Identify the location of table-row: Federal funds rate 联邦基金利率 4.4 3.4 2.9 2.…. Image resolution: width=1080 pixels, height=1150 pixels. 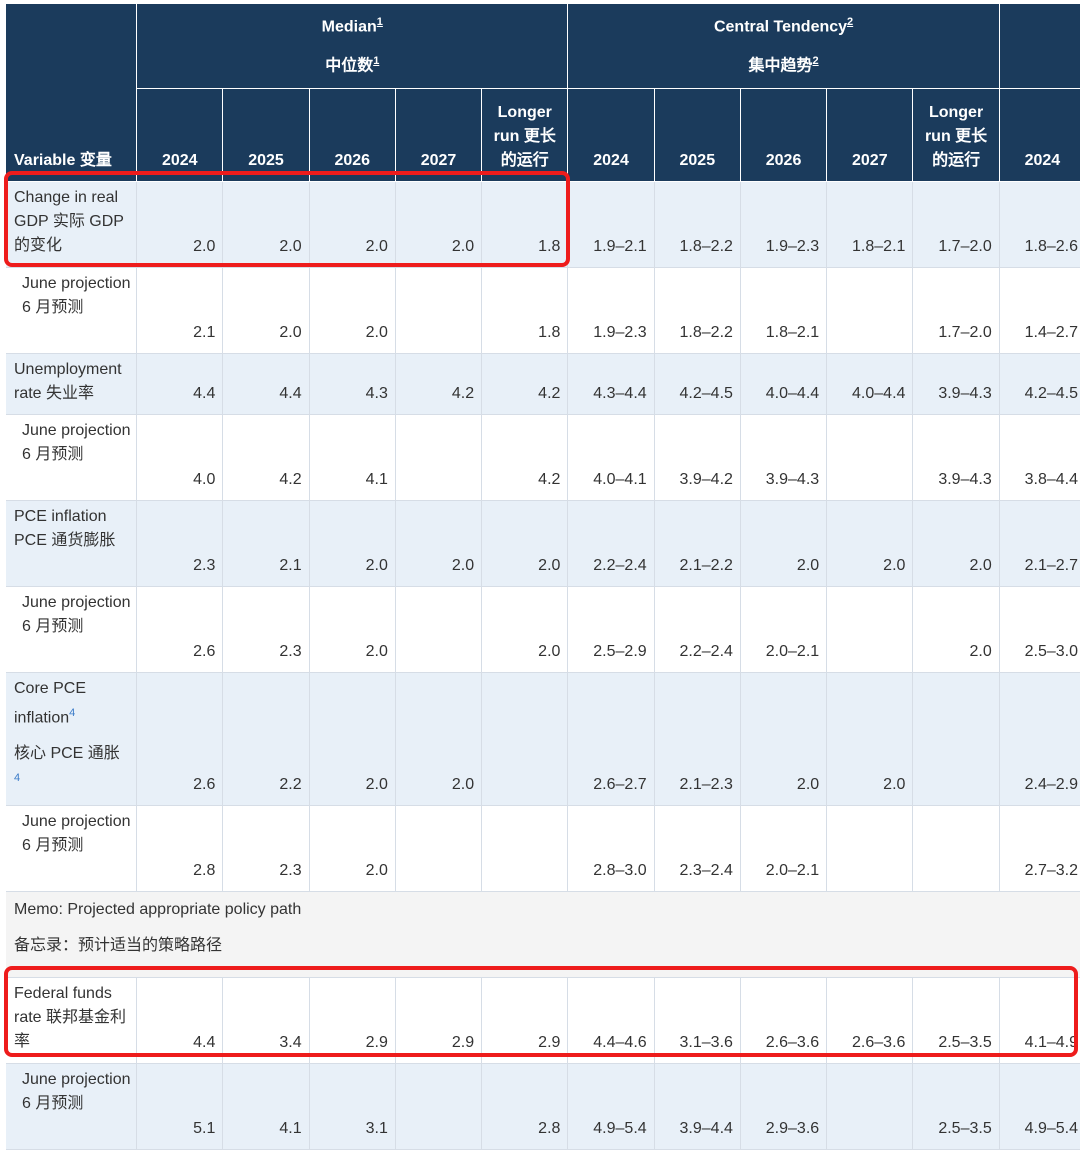
(543, 1020).